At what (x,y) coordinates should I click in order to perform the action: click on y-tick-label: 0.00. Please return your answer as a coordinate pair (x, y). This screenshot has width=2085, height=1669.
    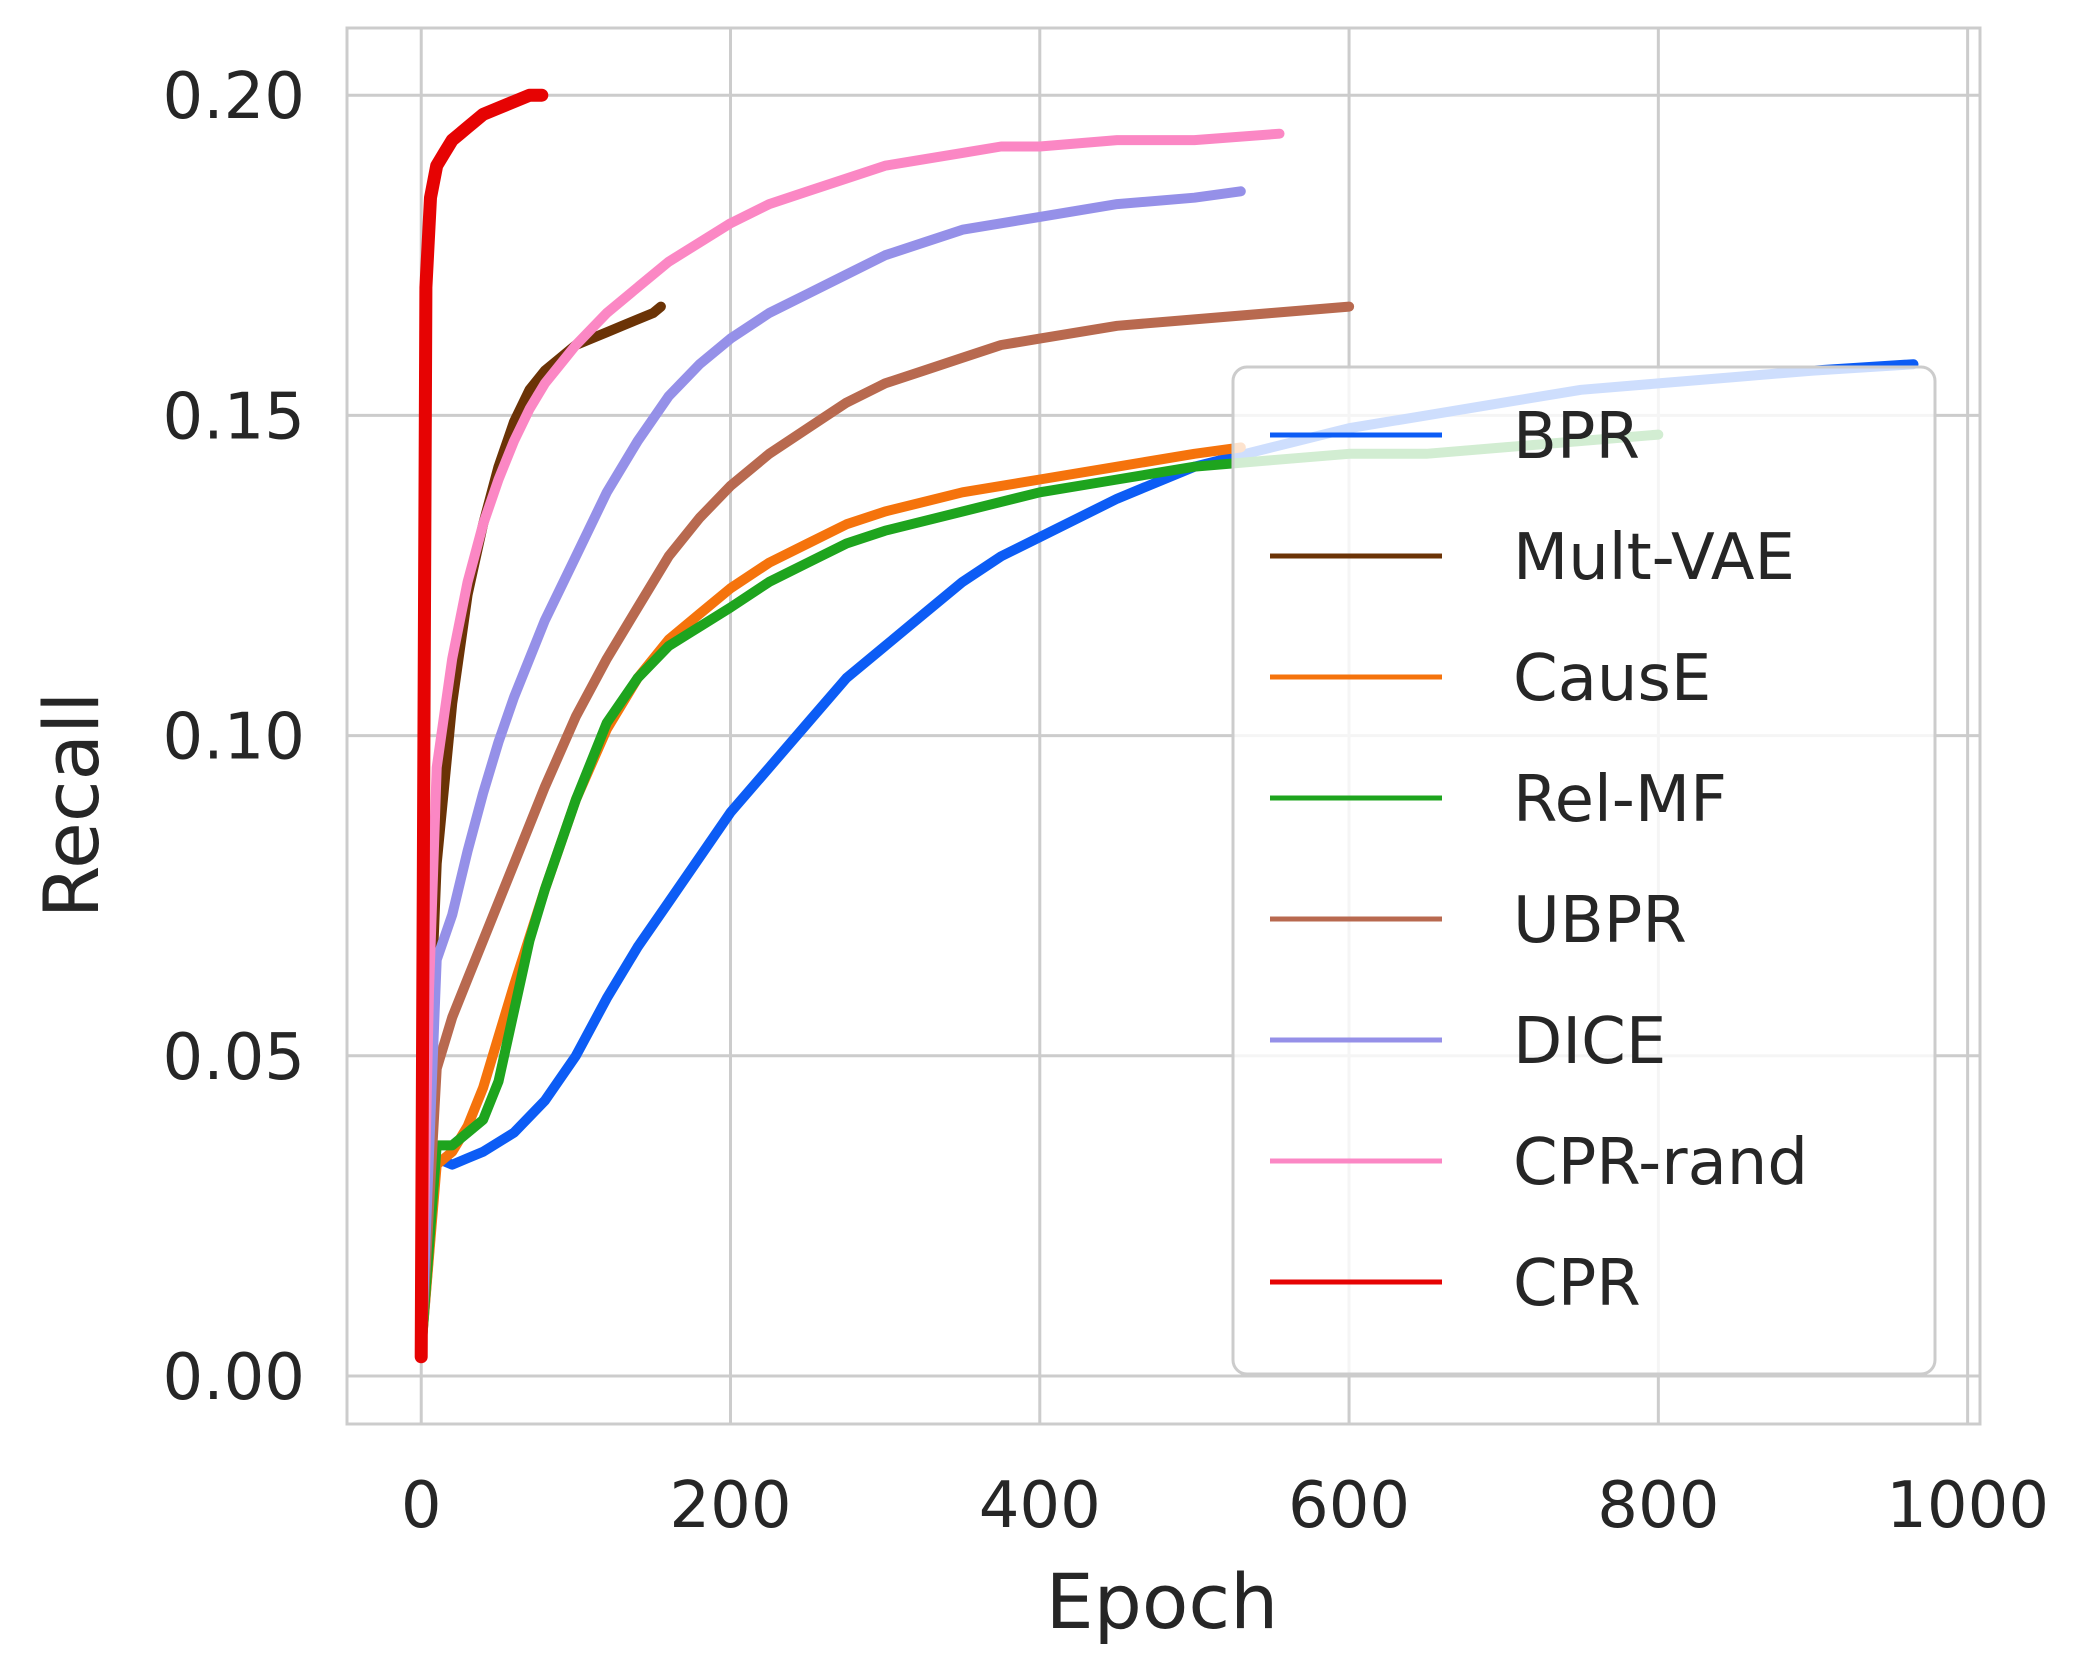
    Looking at the image, I should click on (234, 1378).